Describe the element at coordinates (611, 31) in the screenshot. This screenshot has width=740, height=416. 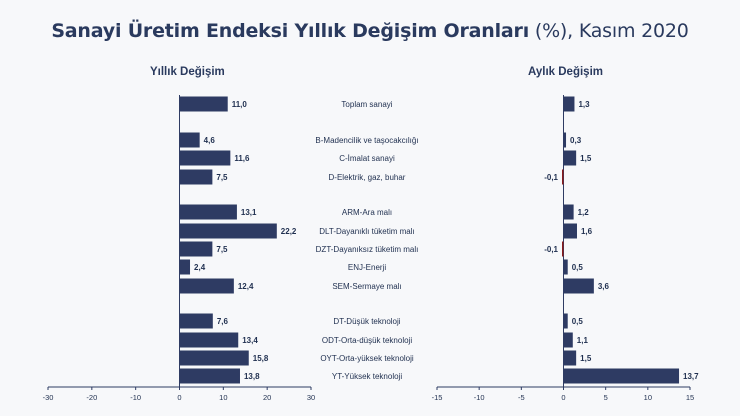
I see `chart-title-suffix: (%), Kasım 2020` at that location.